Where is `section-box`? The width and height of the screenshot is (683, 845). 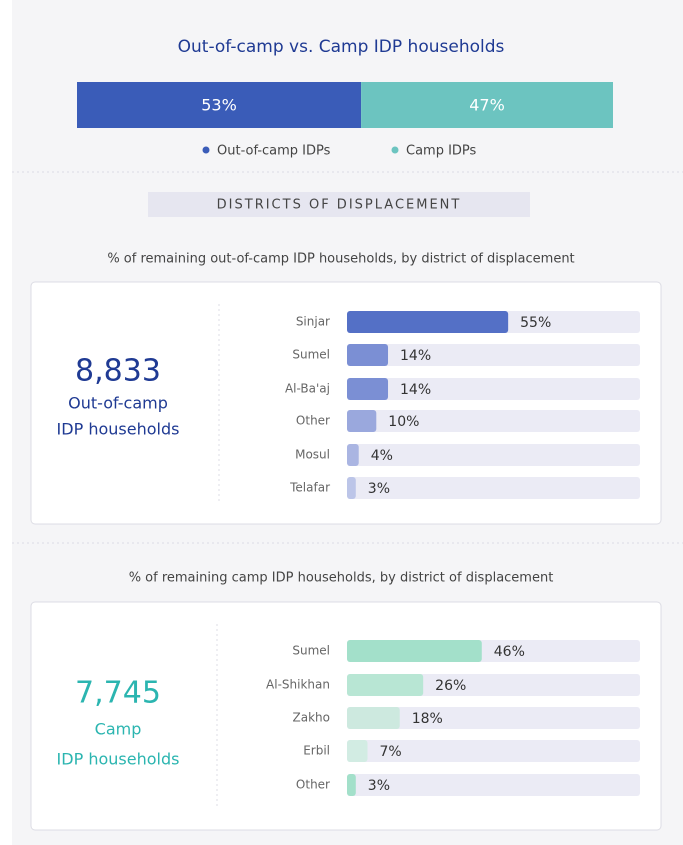
section-box is located at coordinates (339, 204).